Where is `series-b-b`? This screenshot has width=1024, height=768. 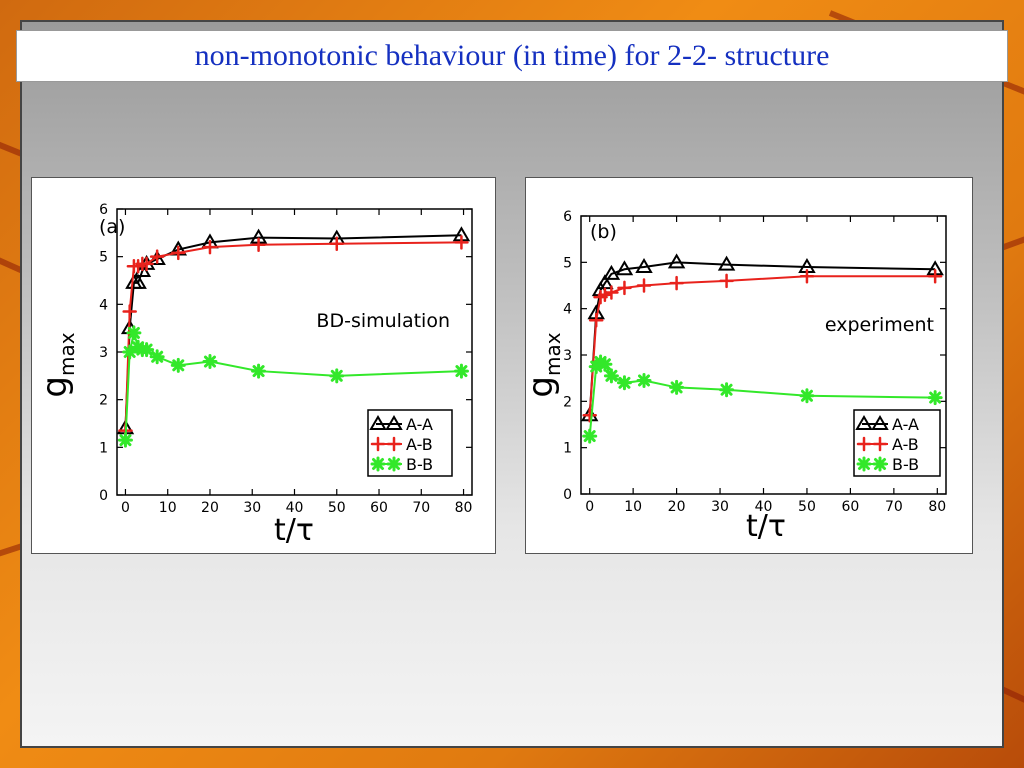 series-b-b is located at coordinates (762, 399).